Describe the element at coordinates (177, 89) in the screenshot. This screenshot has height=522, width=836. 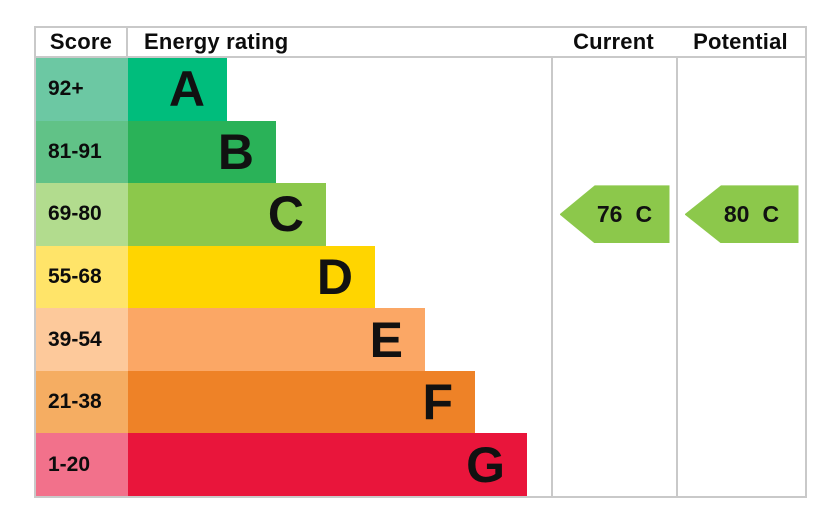
I see `band-bar-A: A` at that location.